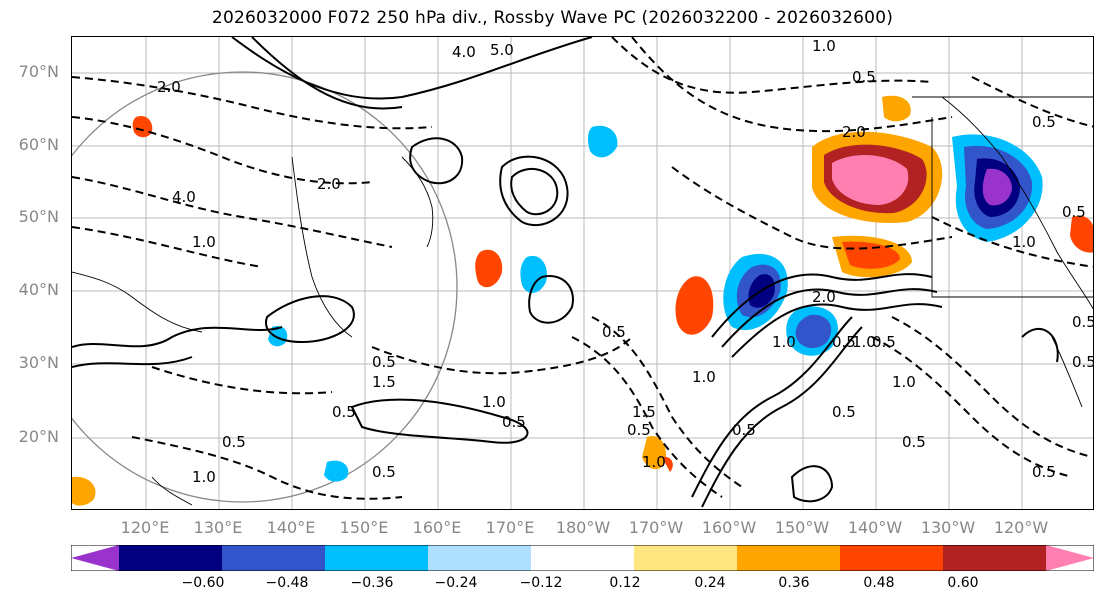 This screenshot has height=604, width=1105. What do you see at coordinates (729, 527) in the screenshot?
I see `lon-label: 160°W` at bounding box center [729, 527].